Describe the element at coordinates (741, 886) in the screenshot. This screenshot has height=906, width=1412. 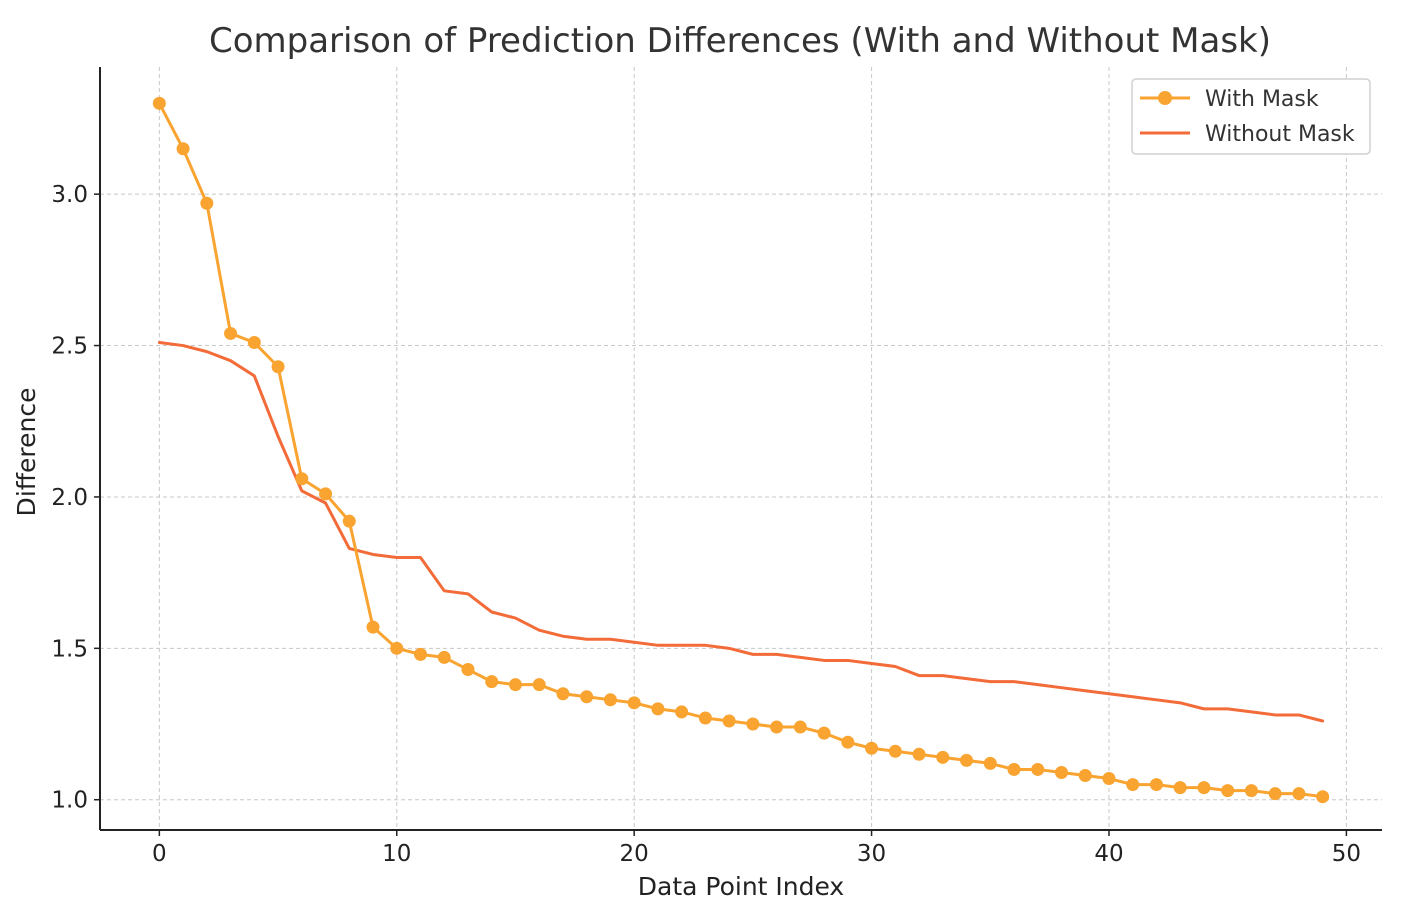
I see `x-axis-label: Data Point Index` at that location.